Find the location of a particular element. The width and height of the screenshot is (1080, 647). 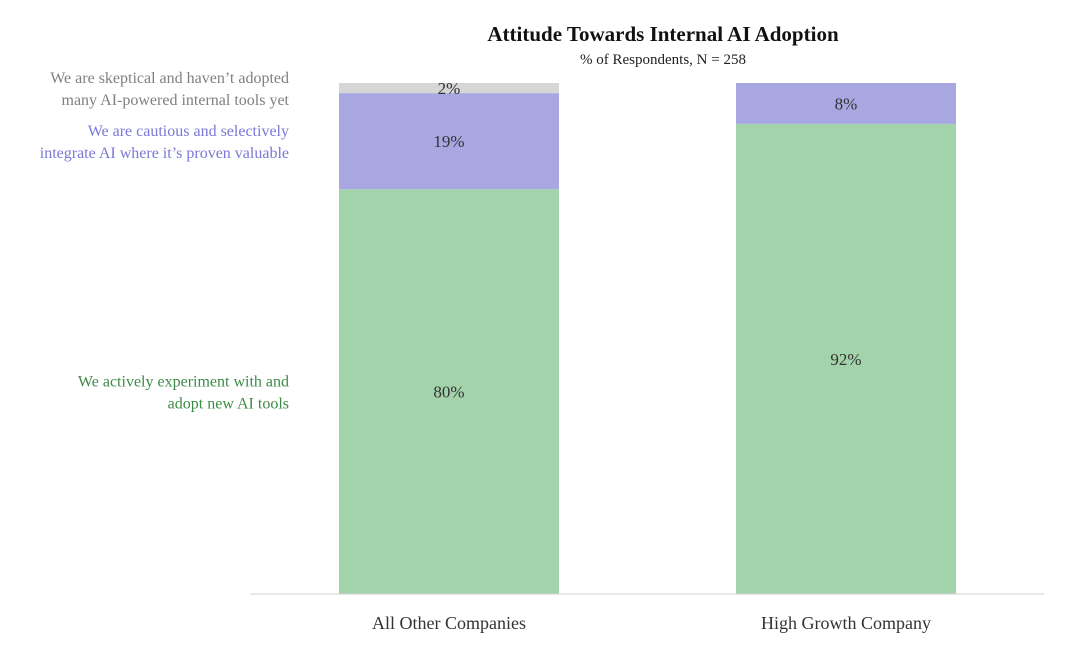

legend-label: We are cautious and selectively is located at coordinates (188, 131).